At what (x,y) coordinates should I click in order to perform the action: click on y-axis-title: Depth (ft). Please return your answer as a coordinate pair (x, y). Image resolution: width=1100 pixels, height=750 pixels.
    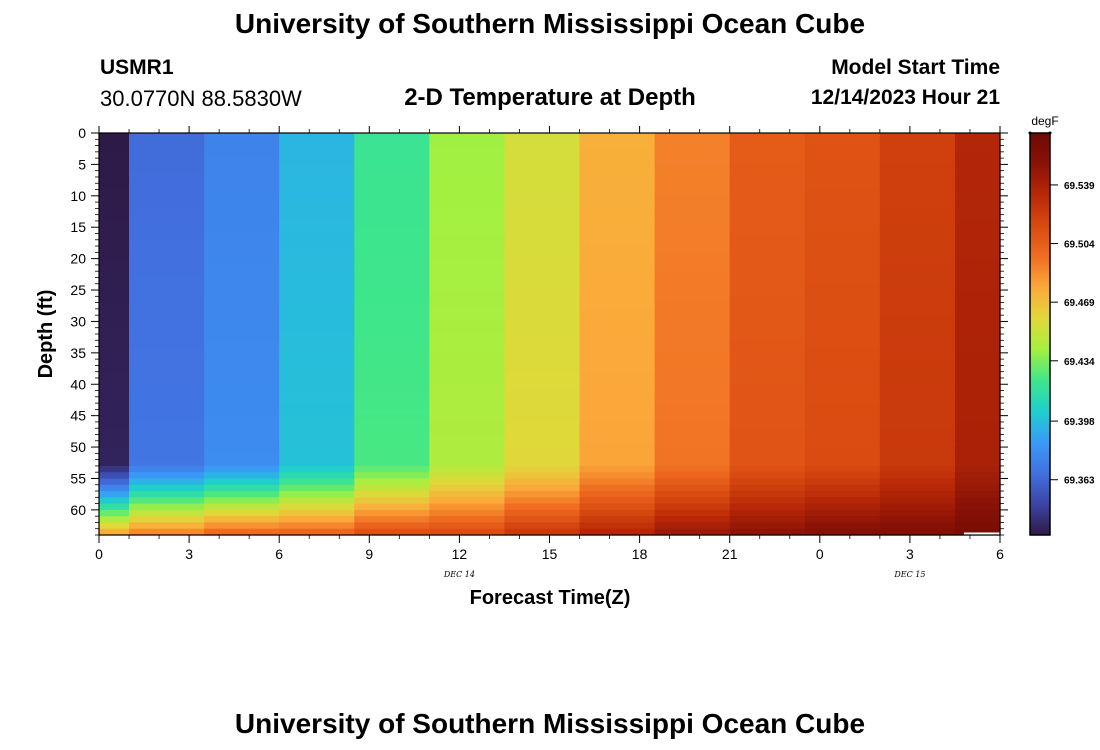
    Looking at the image, I should click on (46, 334).